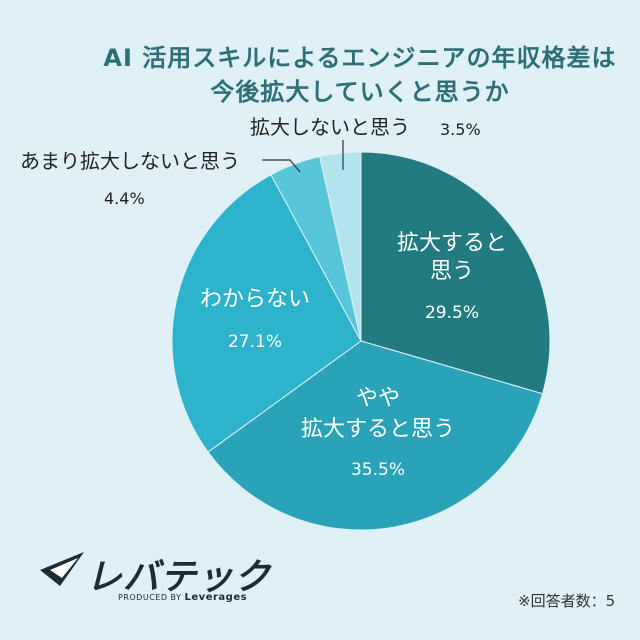 Image resolution: width=640 pixels, height=640 pixels. What do you see at coordinates (124, 198) in the screenshot?
I see `slice-value-3: 4.4%` at bounding box center [124, 198].